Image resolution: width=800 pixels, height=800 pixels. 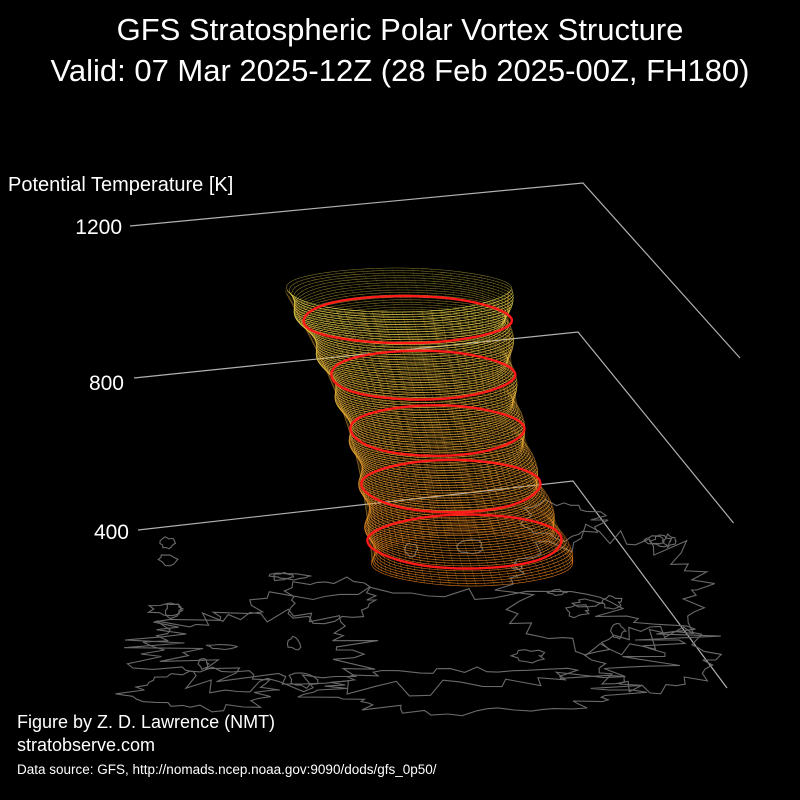 I want to click on highlight-contours, so click(x=432, y=432).